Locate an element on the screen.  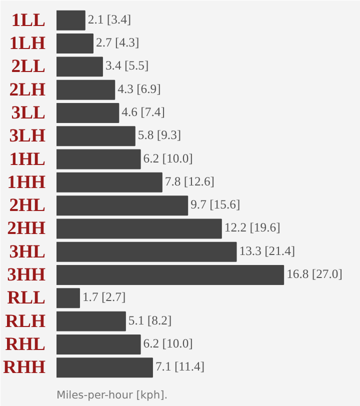
data-label: 2.1 [3.4] is located at coordinates (110, 19).